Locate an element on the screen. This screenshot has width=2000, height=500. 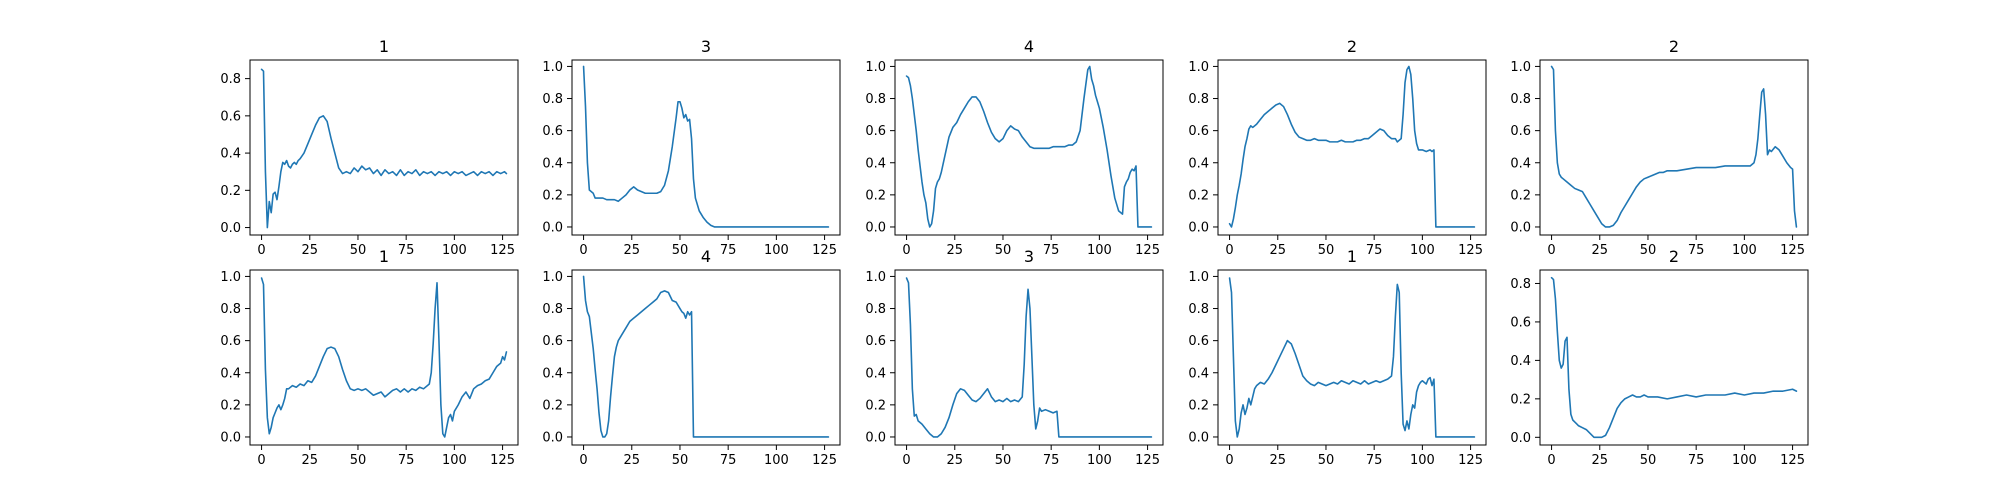
subplot-title: 1 is located at coordinates (1352, 256).